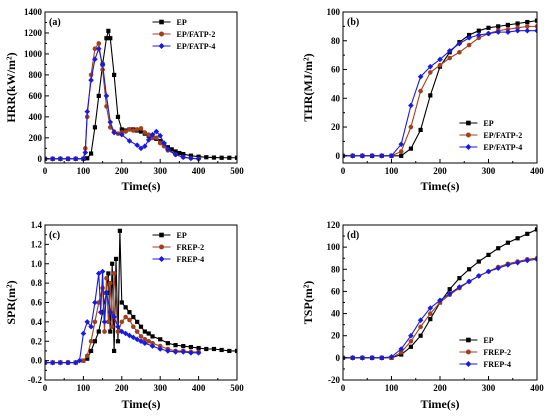 The image size is (550, 416). What do you see at coordinates (497, 352) in the screenshot?
I see `legend-label: FREP-2` at bounding box center [497, 352].